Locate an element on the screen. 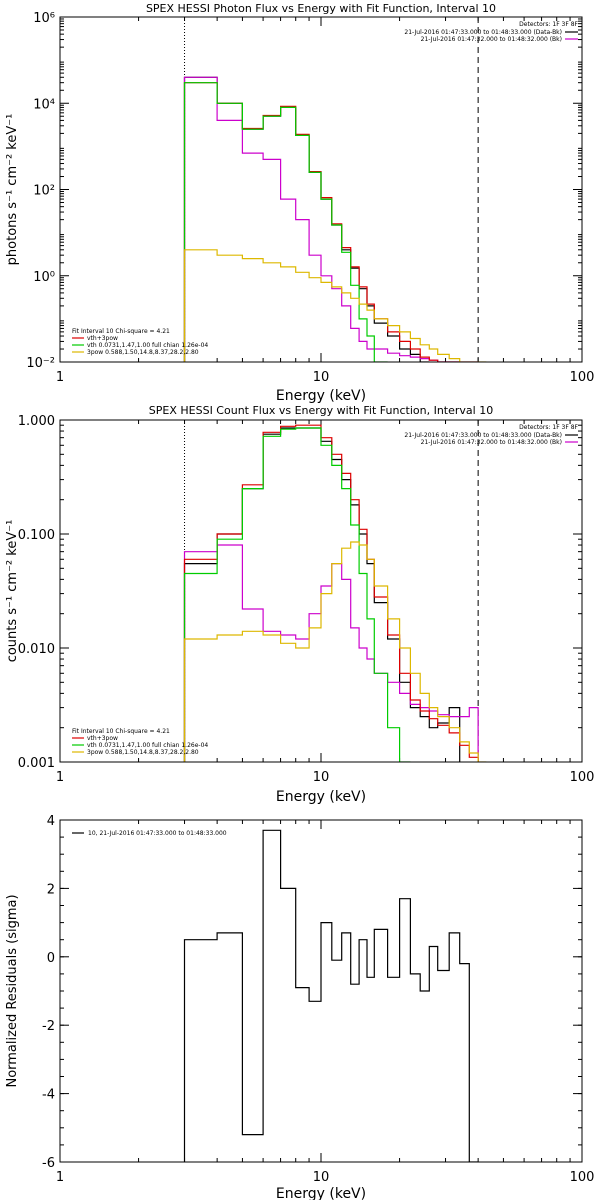 The height and width of the screenshot is (1200, 600). y-tick-label: 10⁰ is located at coordinates (44, 277).